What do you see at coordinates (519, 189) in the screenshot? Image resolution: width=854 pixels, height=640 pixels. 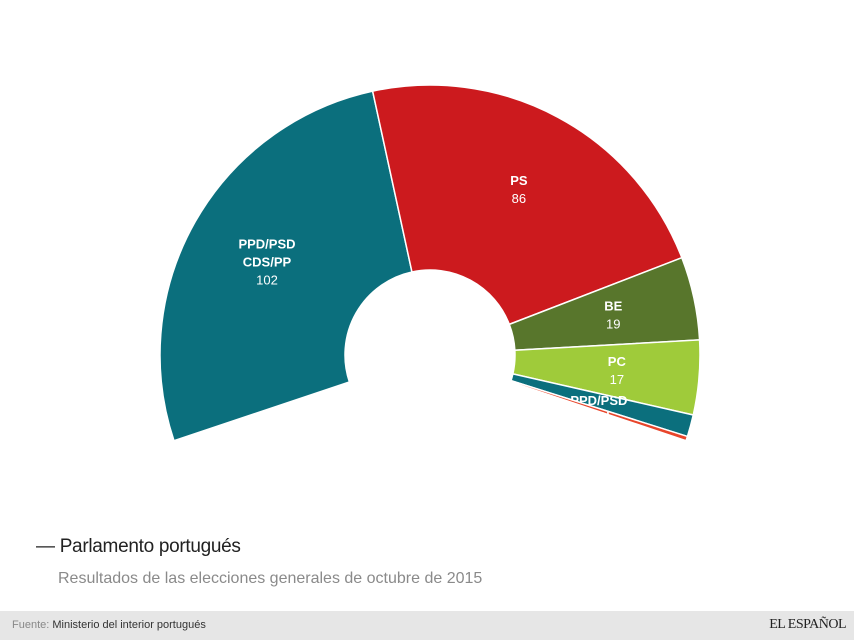 I see `slice-label: PS 86` at bounding box center [519, 189].